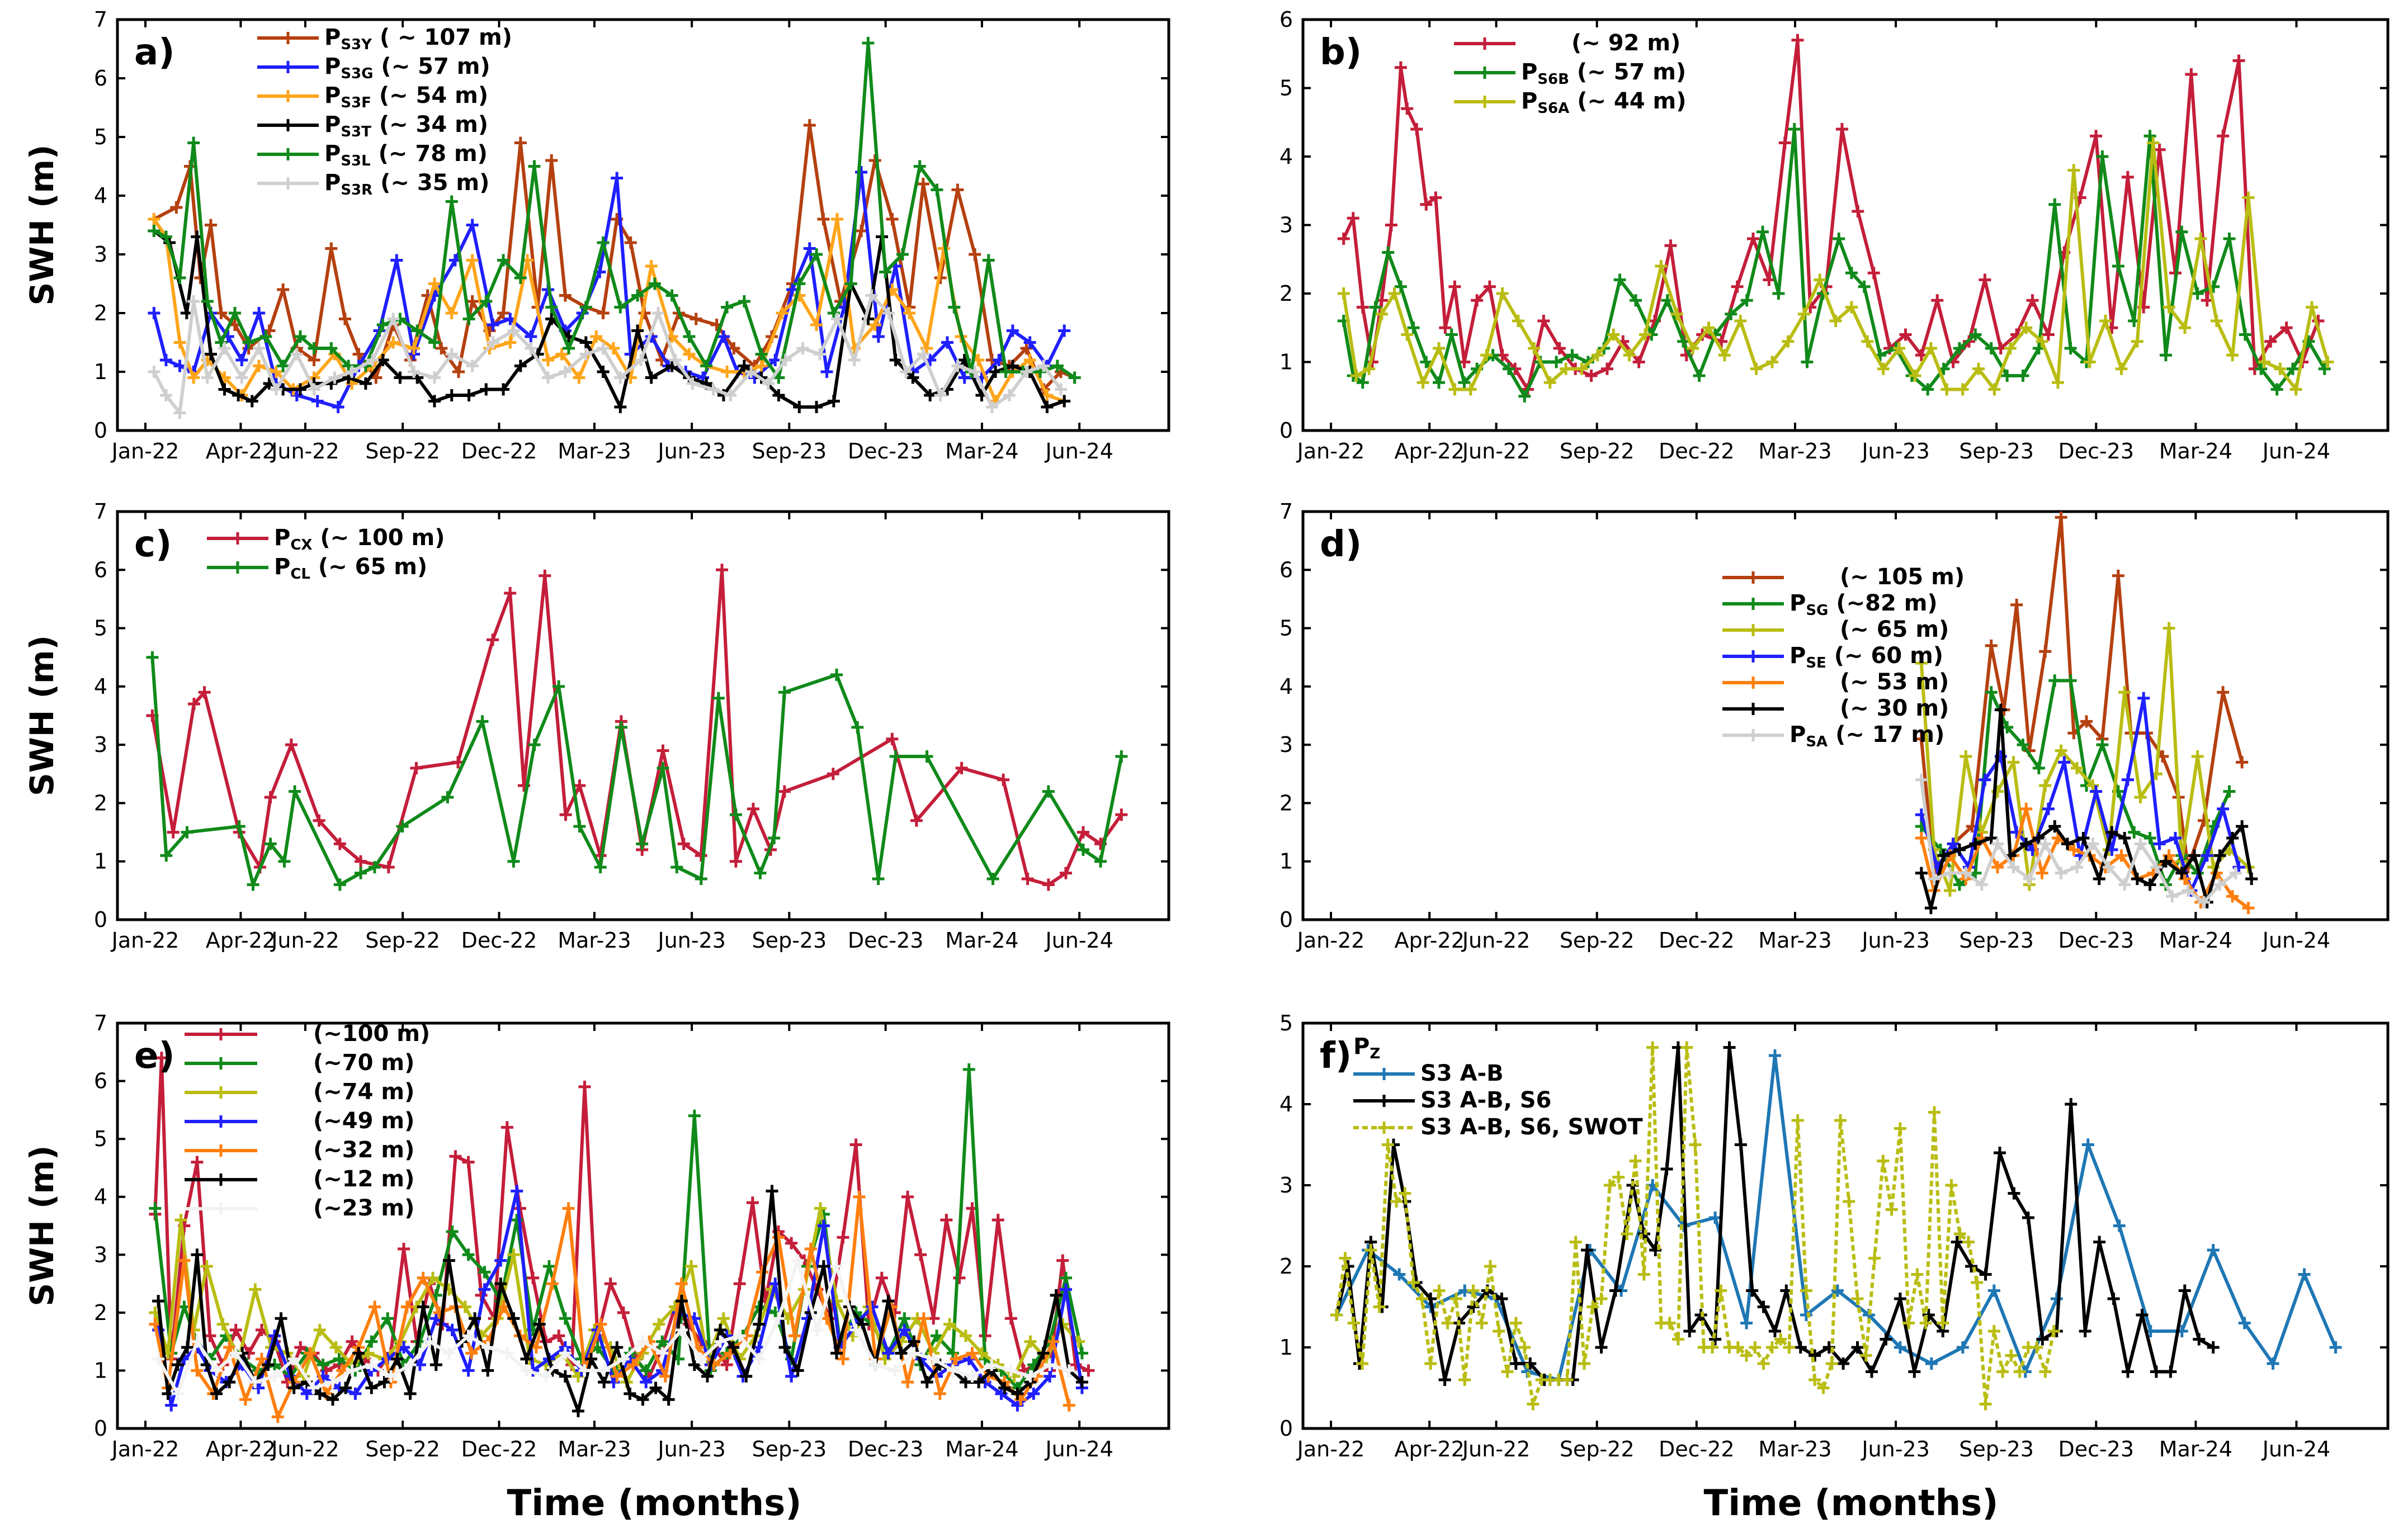  What do you see at coordinates (406, 155) in the screenshot?
I see `legend-entry: PS3L (~ 78 m)` at bounding box center [406, 155].